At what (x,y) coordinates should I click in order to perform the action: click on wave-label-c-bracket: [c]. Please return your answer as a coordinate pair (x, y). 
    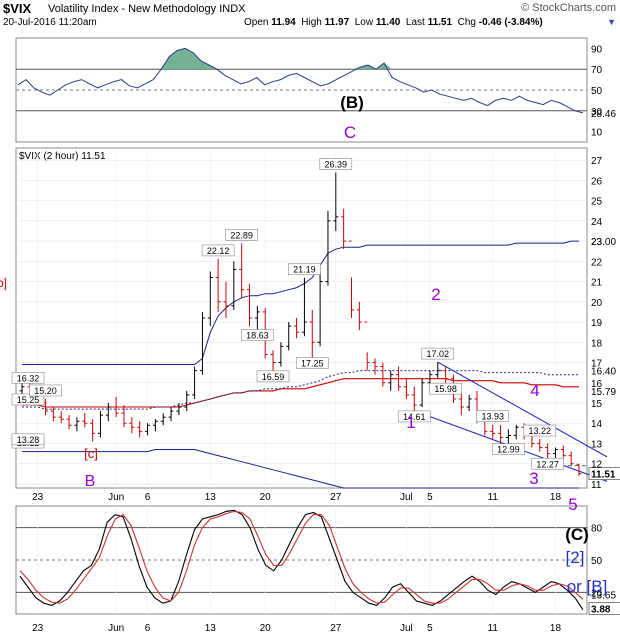
    Looking at the image, I should click on (91, 453).